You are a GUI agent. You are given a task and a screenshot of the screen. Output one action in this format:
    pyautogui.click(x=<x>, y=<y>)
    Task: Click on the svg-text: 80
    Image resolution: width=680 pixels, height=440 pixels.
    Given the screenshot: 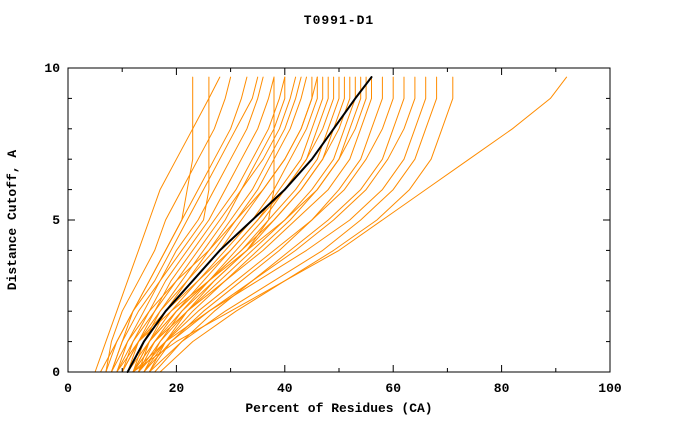 What is the action you would take?
    pyautogui.click(x=502, y=388)
    